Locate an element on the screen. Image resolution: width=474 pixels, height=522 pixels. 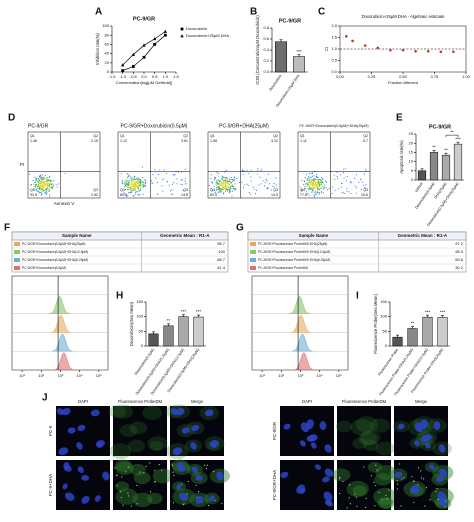
quadrant-value: 80.8 is located at coordinates (123, 195).